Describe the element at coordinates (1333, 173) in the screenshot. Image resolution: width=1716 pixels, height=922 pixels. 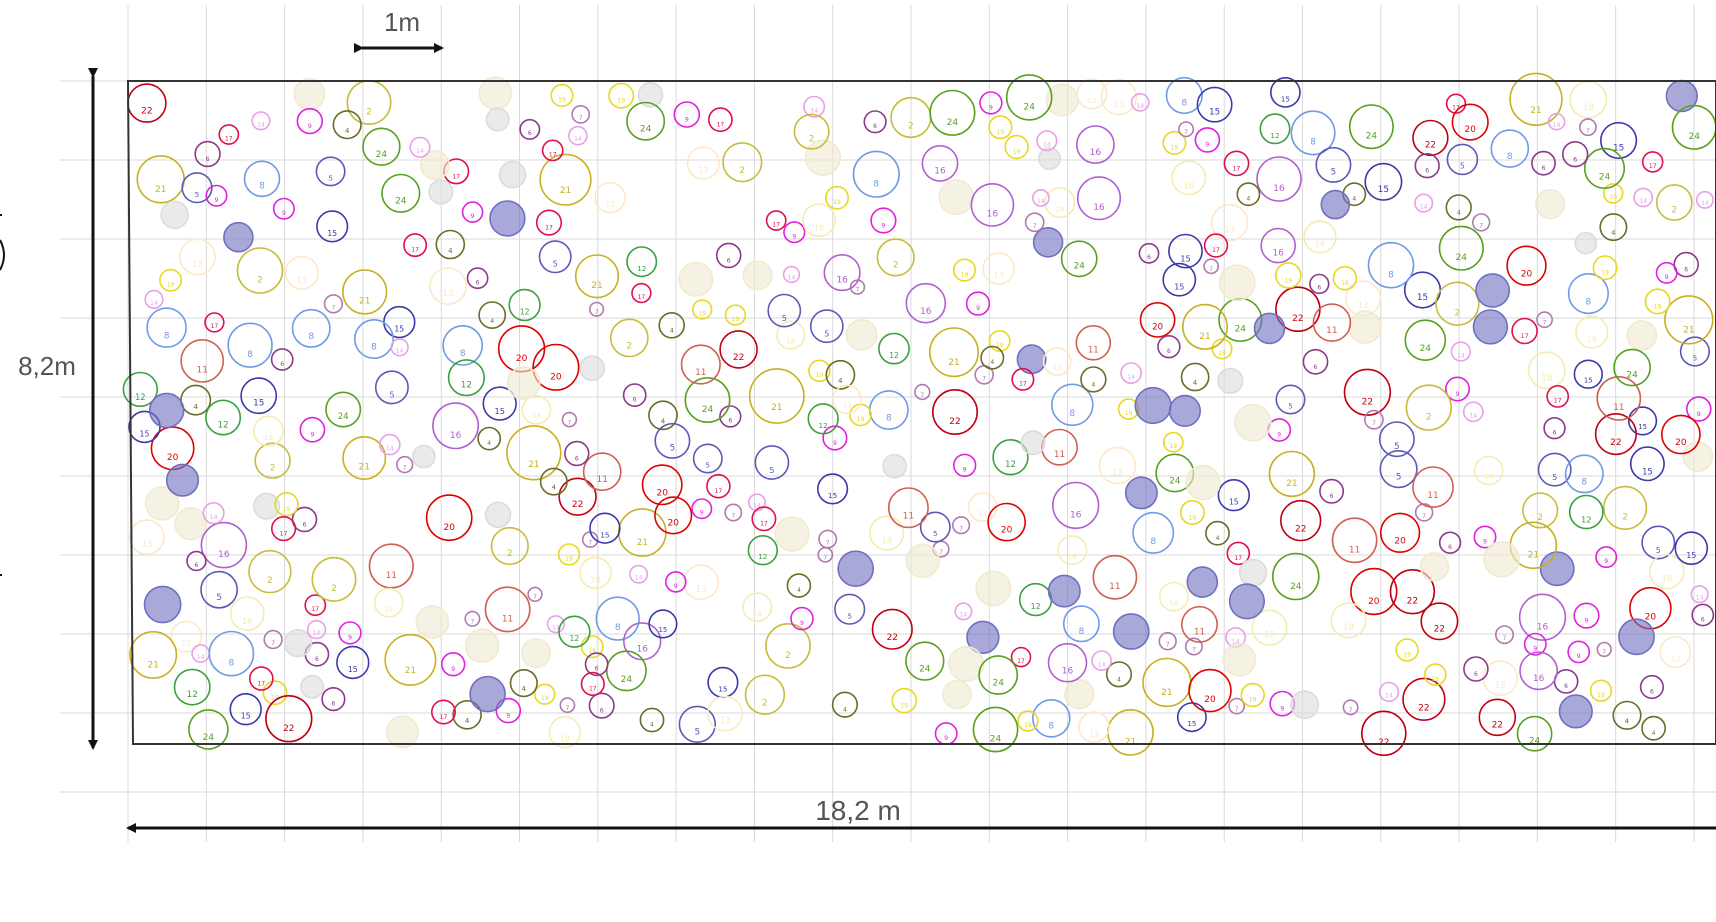
I see `plant-circle-number: 5` at that location.